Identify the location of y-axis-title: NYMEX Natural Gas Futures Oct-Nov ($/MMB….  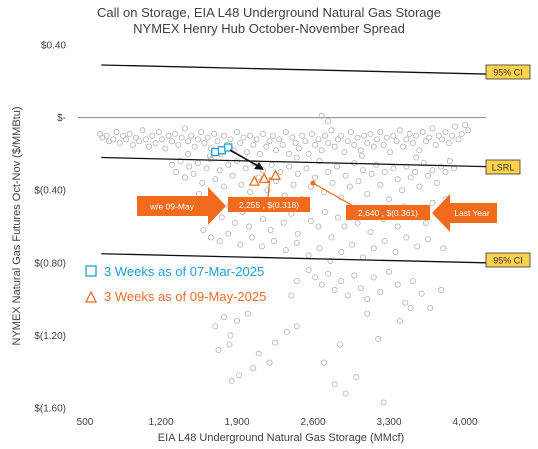
(17, 226).